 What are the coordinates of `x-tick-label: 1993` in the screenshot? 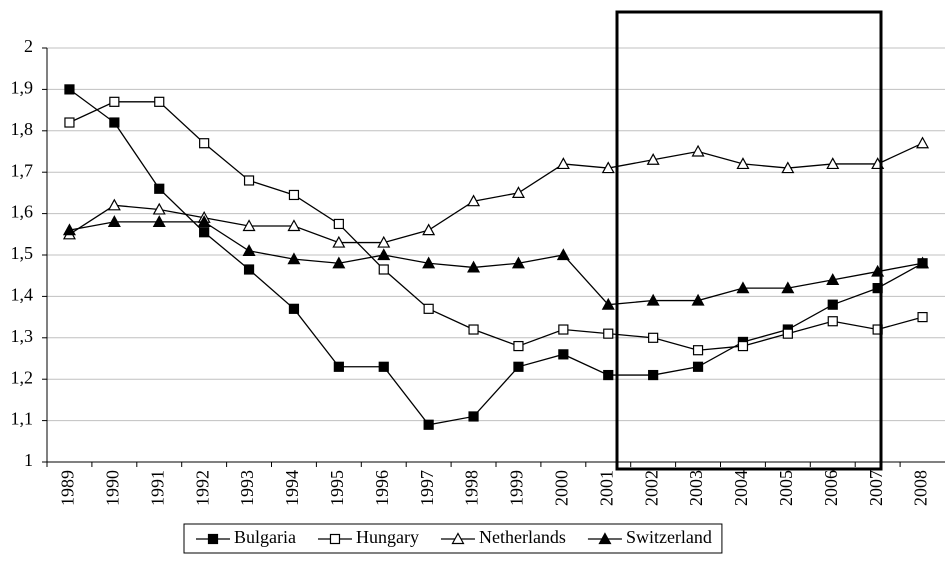 It's located at (247, 488).